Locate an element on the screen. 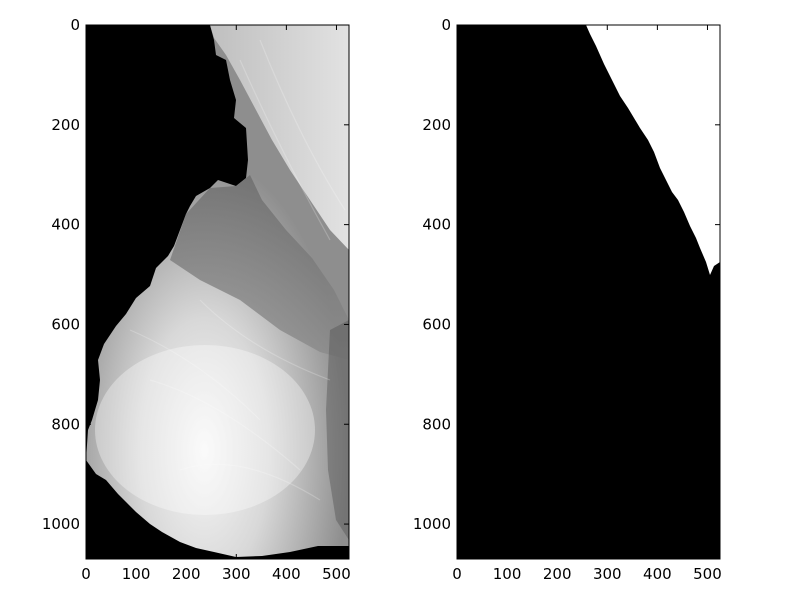 Image resolution: width=800 pixels, height=600 pixels. mammogram-mid-region is located at coordinates (259, 267).